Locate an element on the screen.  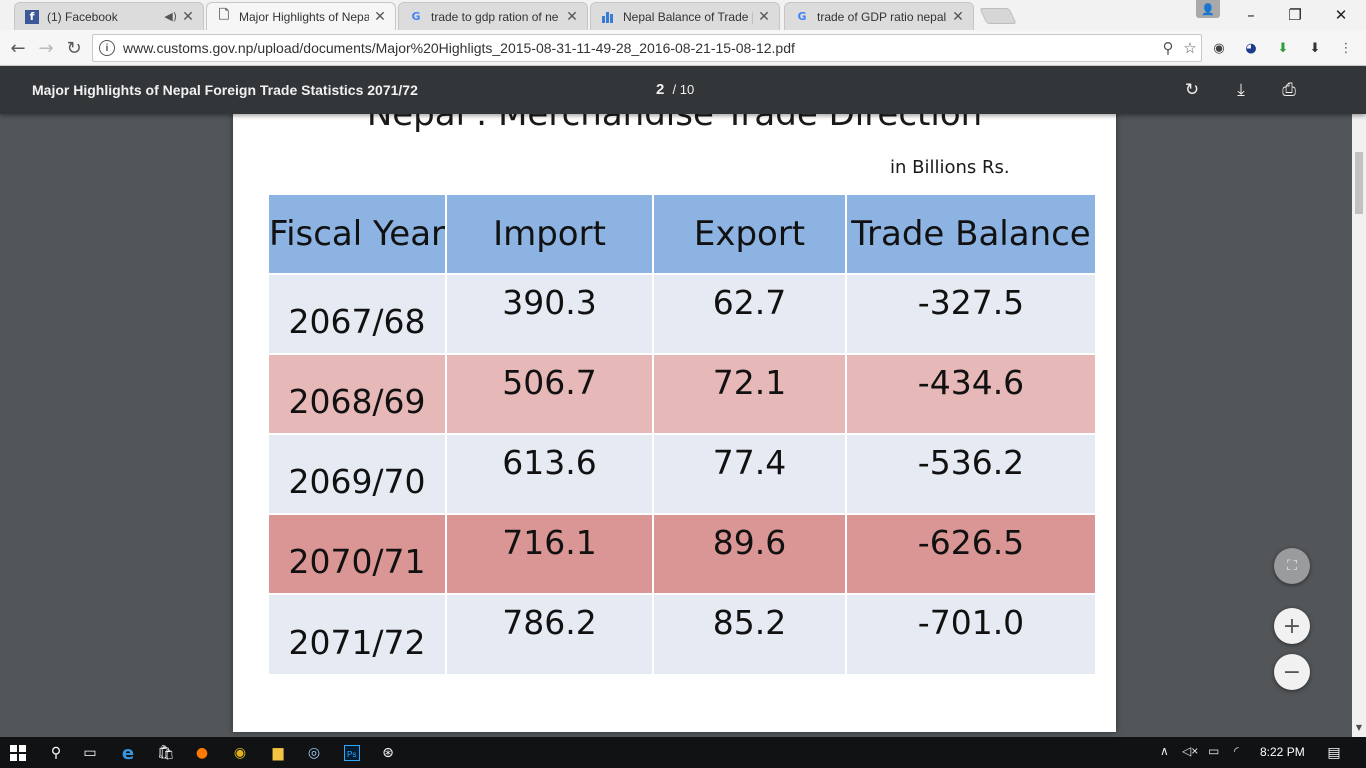
fit-to-page-icon: ⛶ is located at coordinates (1292, 566).